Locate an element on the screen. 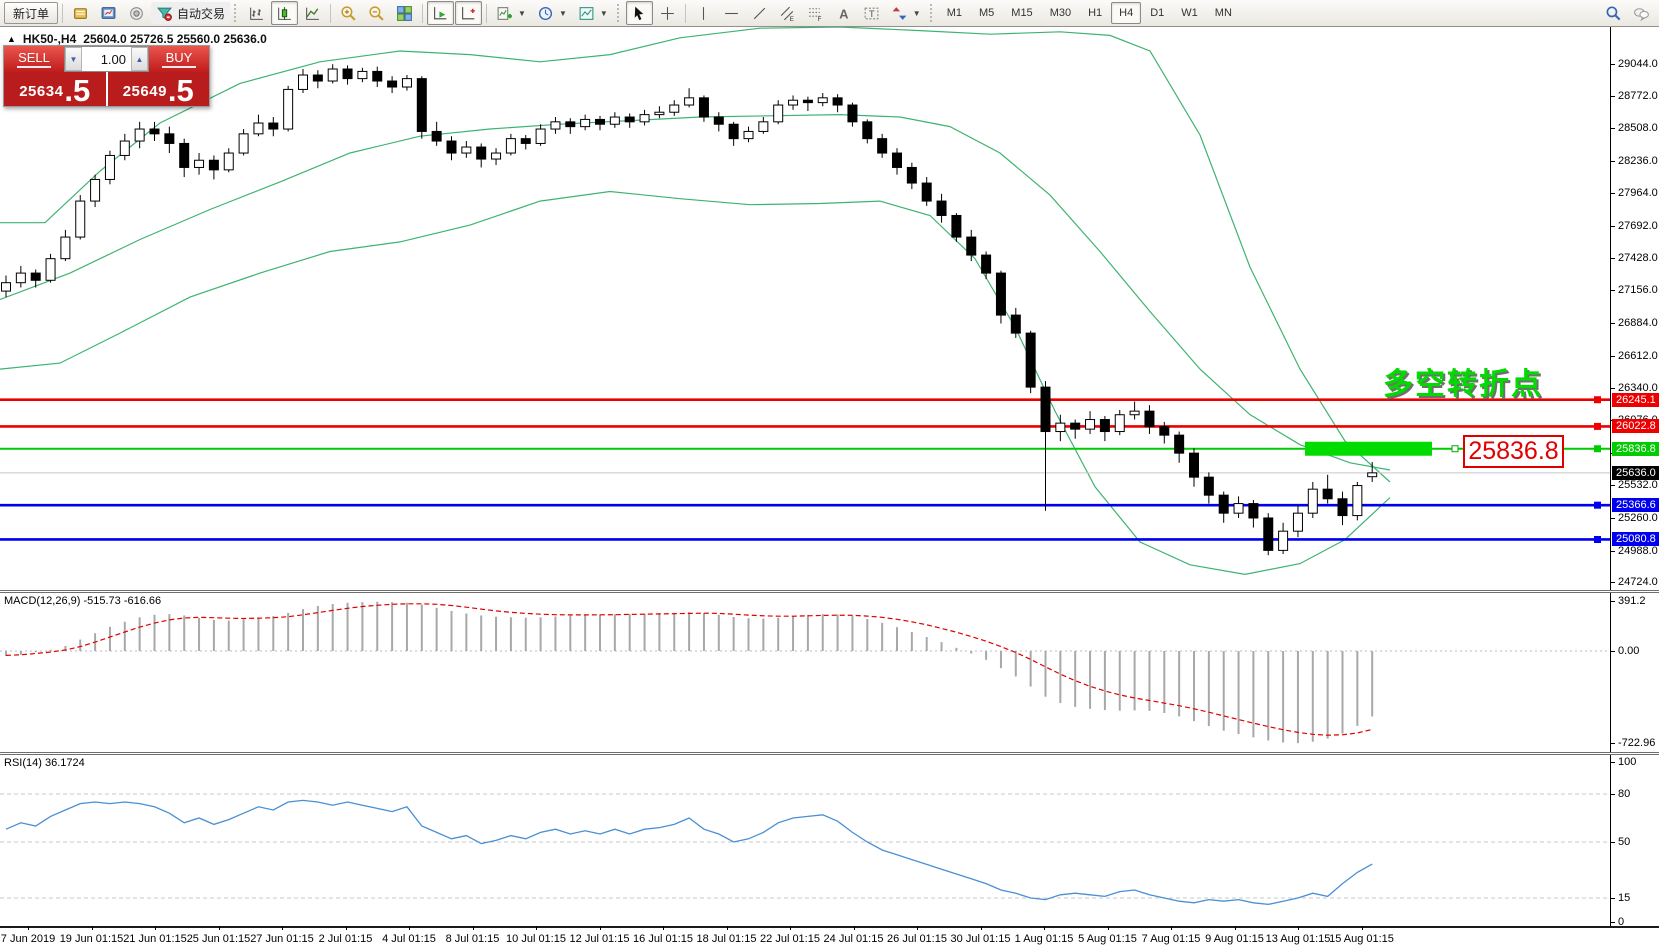 The image size is (1659, 949). buy-price: 25649 .5 is located at coordinates (159, 89).